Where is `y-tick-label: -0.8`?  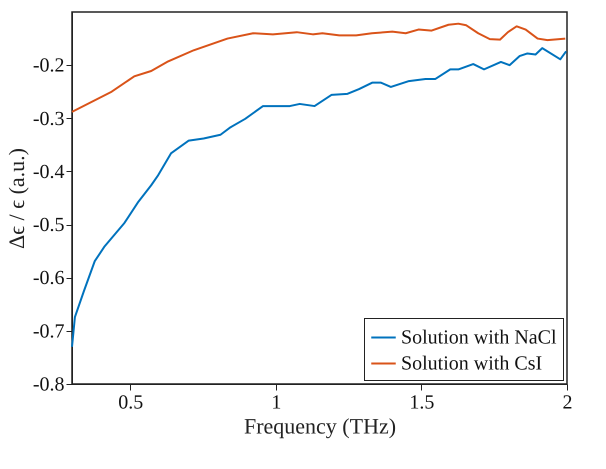 y-tick-label: -0.8 is located at coordinates (48, 385).